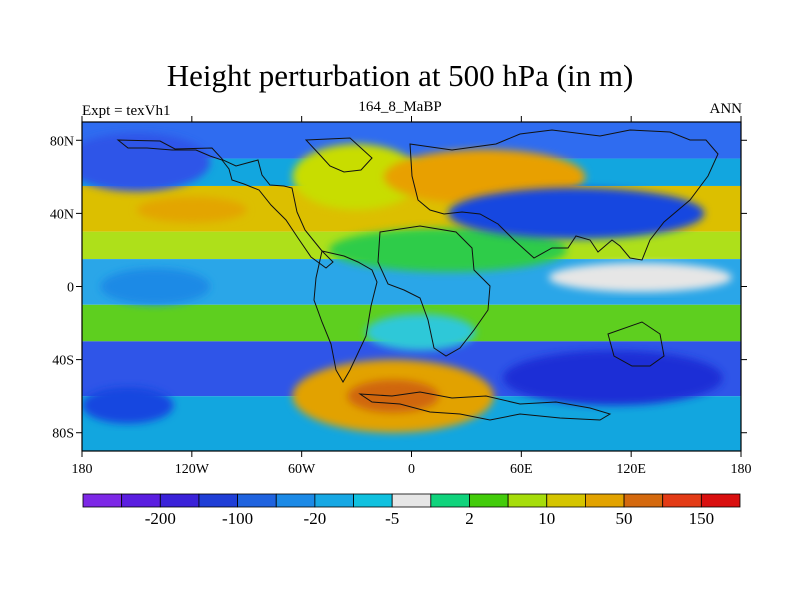 This screenshot has width=800, height=600. What do you see at coordinates (726, 109) in the screenshot?
I see `season-label: ANN` at bounding box center [726, 109].